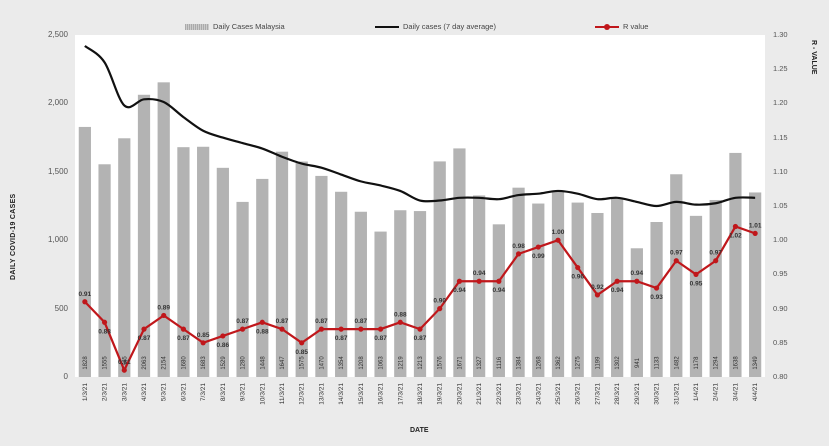  What do you see at coordinates (302, 394) in the screenshot?
I see `x-tick-label: 12/3/21` at bounding box center [302, 394].